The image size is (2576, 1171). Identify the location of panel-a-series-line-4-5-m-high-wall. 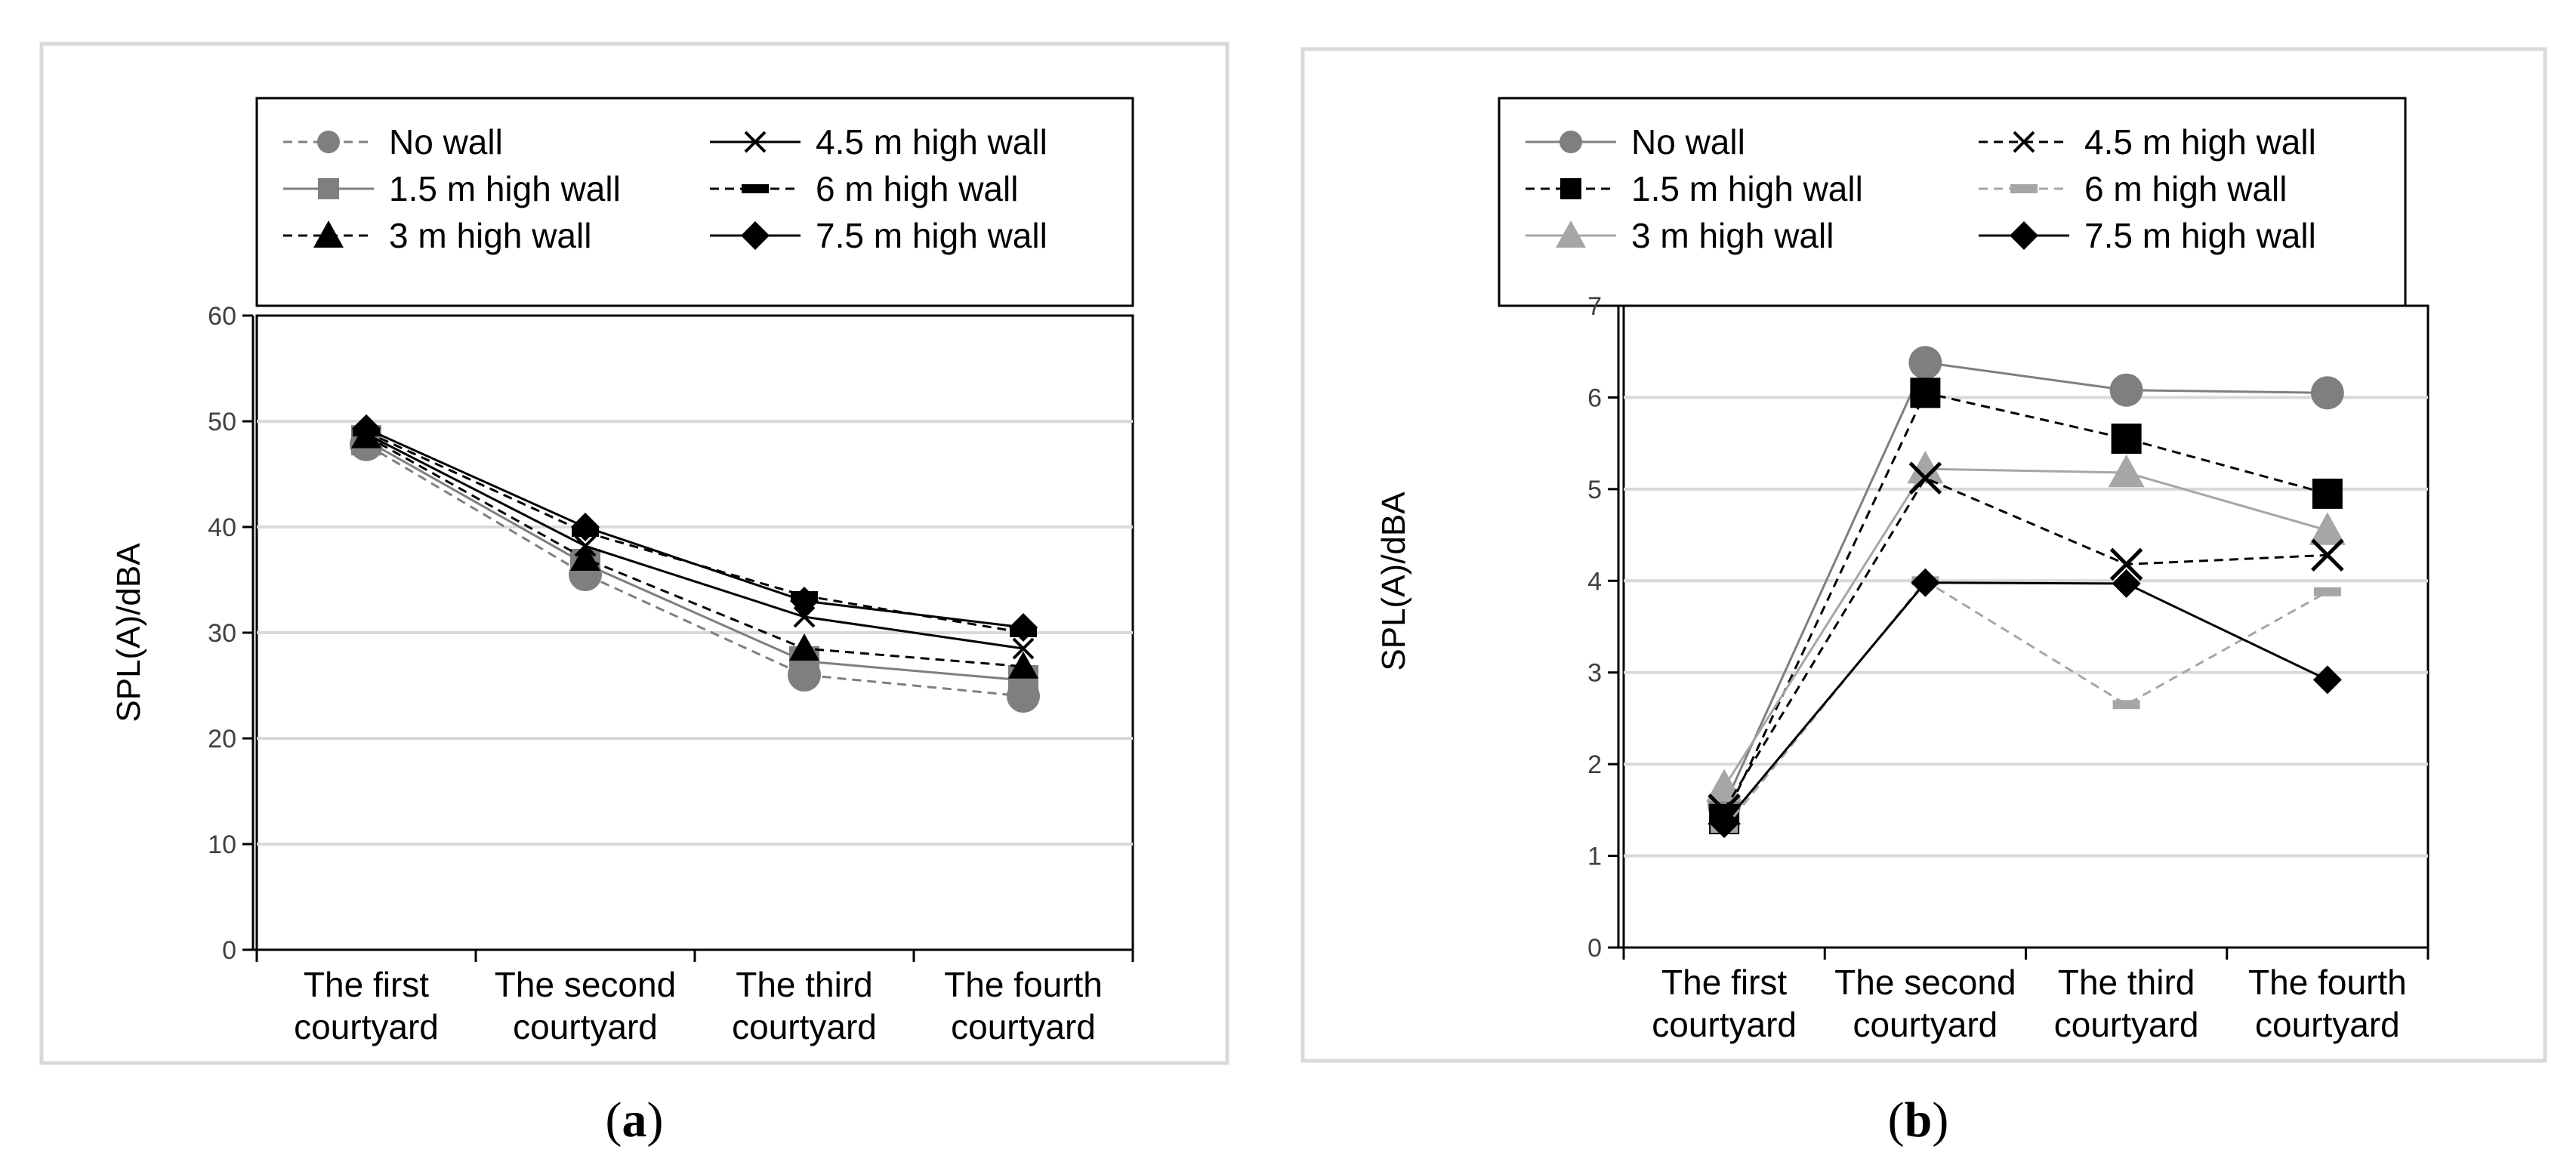
(695, 541).